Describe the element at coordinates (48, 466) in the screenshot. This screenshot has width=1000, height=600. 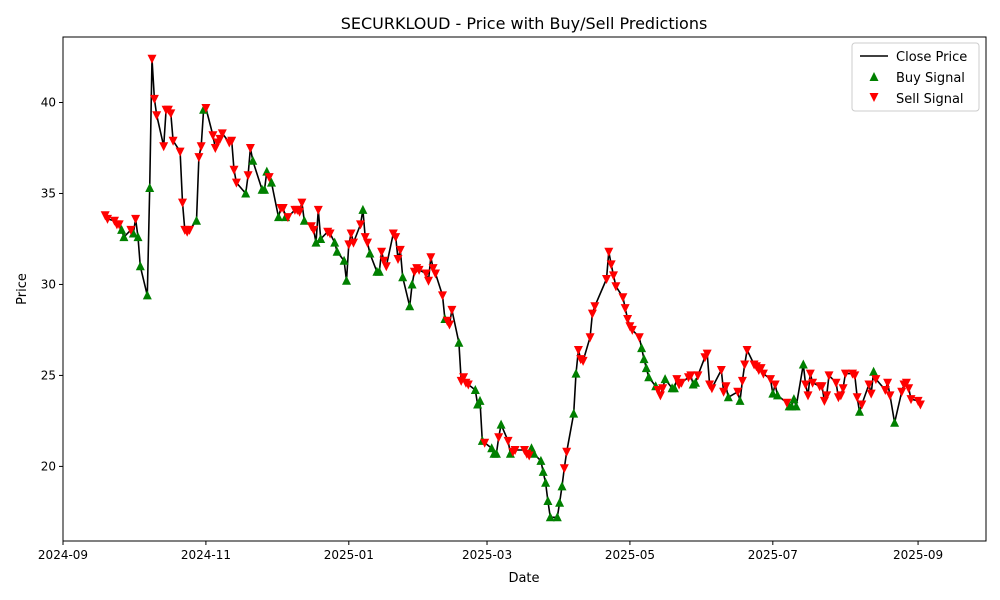
I see `y-tick-label: 20` at that location.